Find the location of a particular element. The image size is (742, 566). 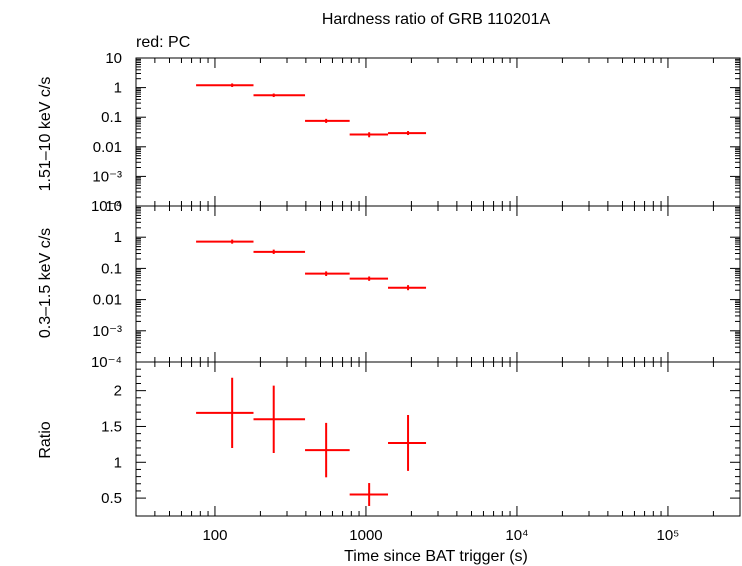

y-axis-label-hard: 1.51–10 keV c/s is located at coordinates (45, 134).